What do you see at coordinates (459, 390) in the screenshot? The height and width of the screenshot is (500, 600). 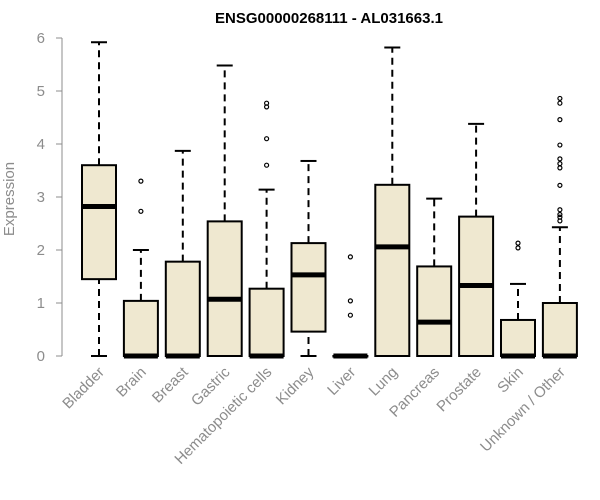 I see `x-tick-label: Prostate` at bounding box center [459, 390].